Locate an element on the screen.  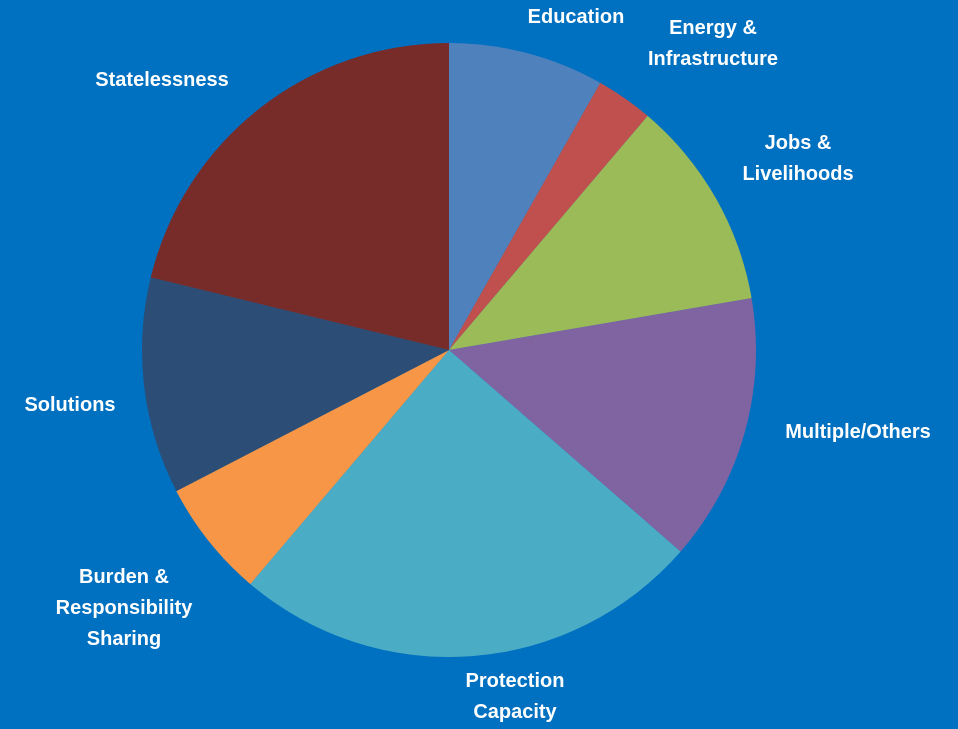
slice-label-line: Multiple/Others is located at coordinates (858, 432).